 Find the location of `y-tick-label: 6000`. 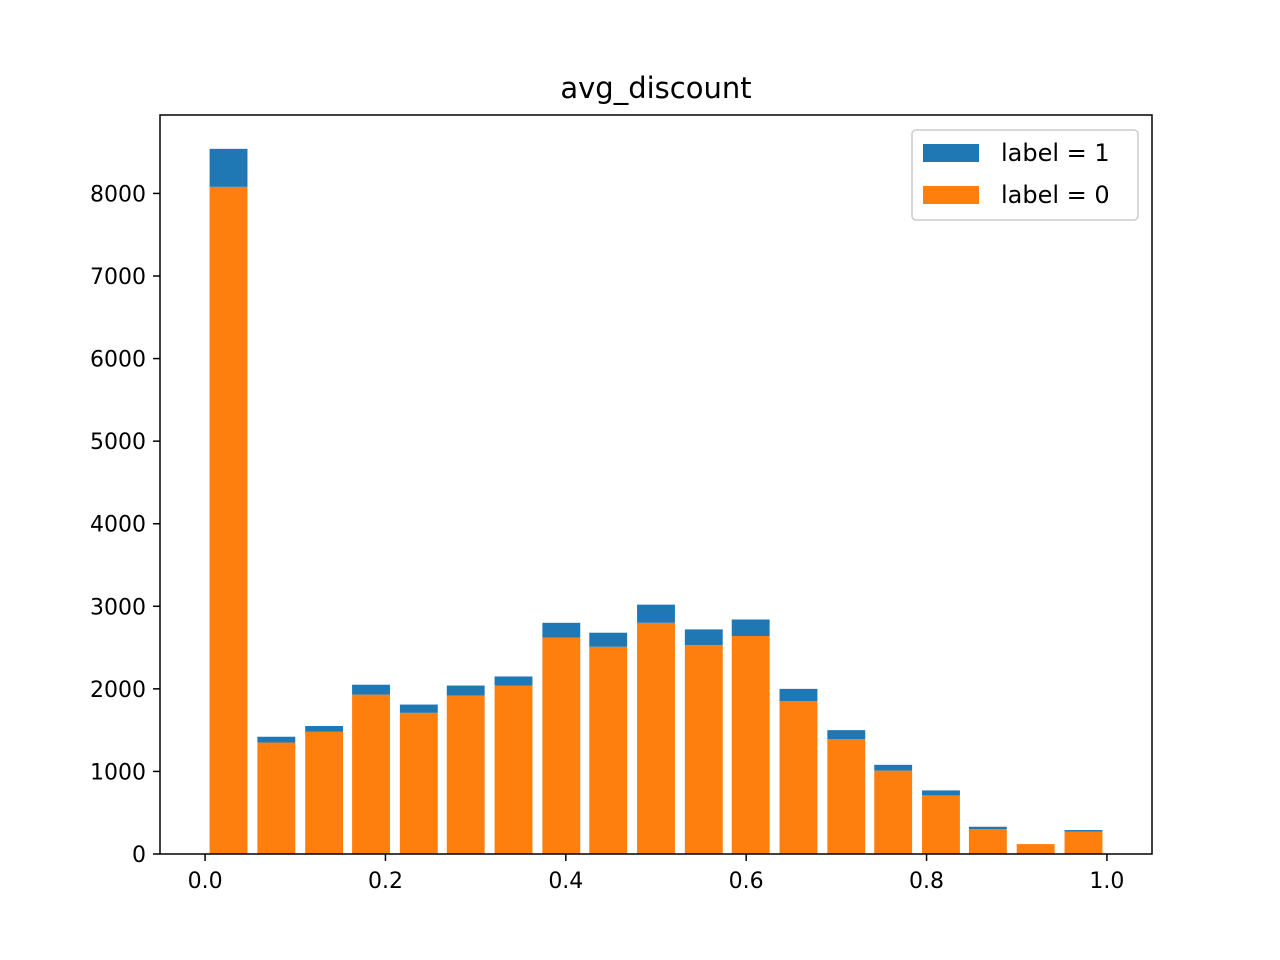

y-tick-label: 6000 is located at coordinates (118, 360).